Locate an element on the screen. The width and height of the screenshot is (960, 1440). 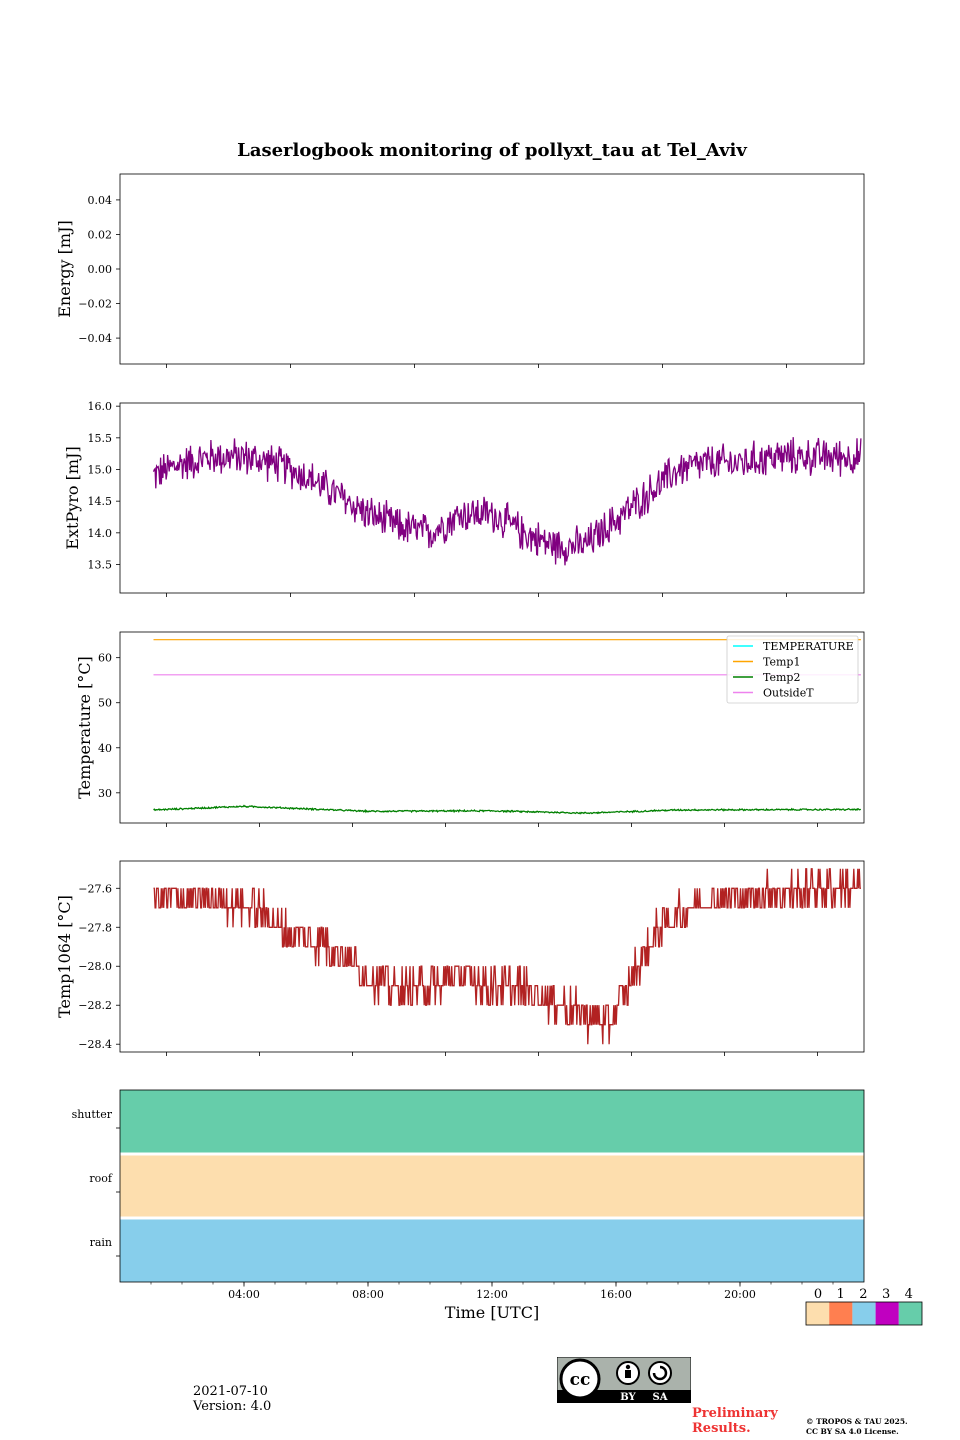
ytick-label: 0.00 is located at coordinates (100, 269).